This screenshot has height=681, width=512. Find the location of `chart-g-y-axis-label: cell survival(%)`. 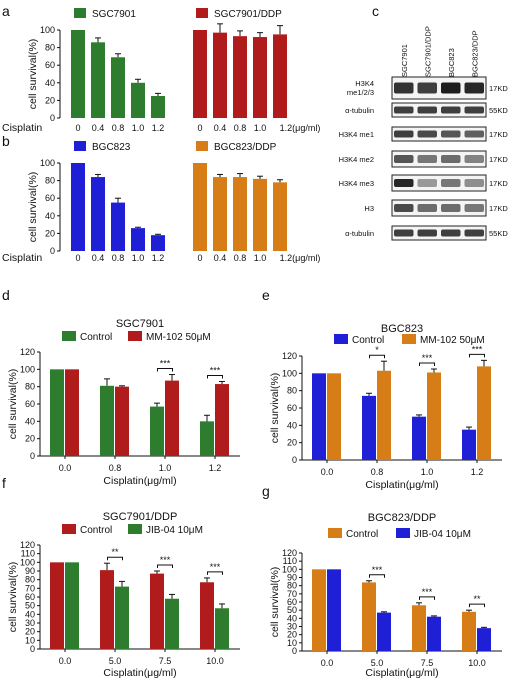

chart-g-y-axis-label: cell survival(%) is located at coordinates (275, 602).